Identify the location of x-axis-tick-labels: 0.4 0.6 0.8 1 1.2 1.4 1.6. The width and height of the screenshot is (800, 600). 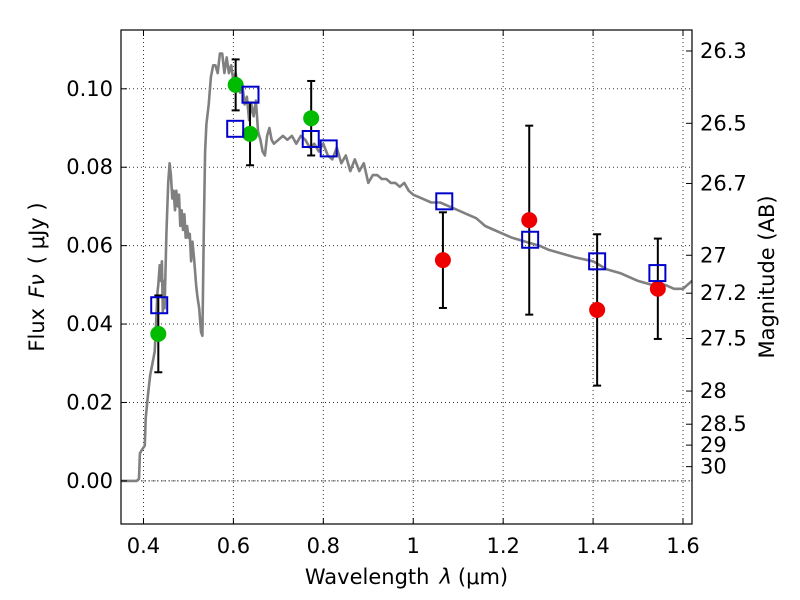
(413, 546).